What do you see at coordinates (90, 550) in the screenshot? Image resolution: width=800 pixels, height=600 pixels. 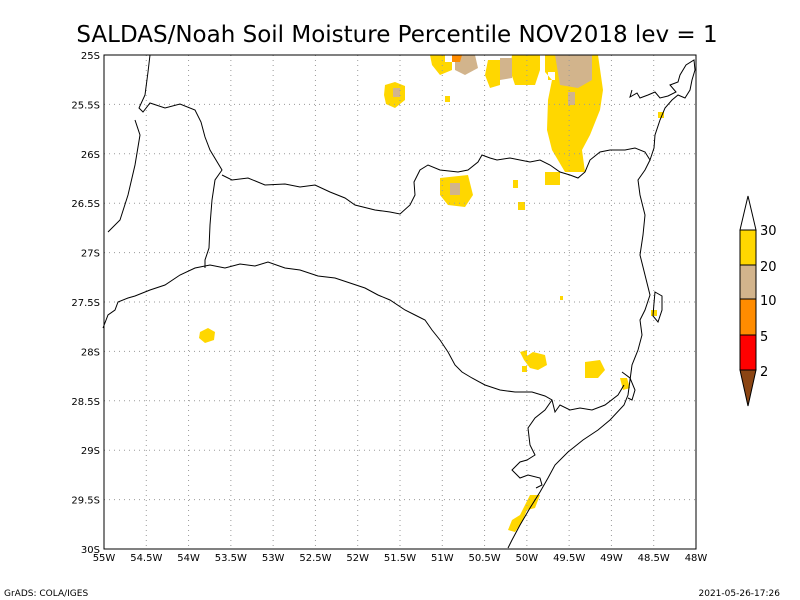 I see `lat-tick-label: 30S` at bounding box center [90, 550].